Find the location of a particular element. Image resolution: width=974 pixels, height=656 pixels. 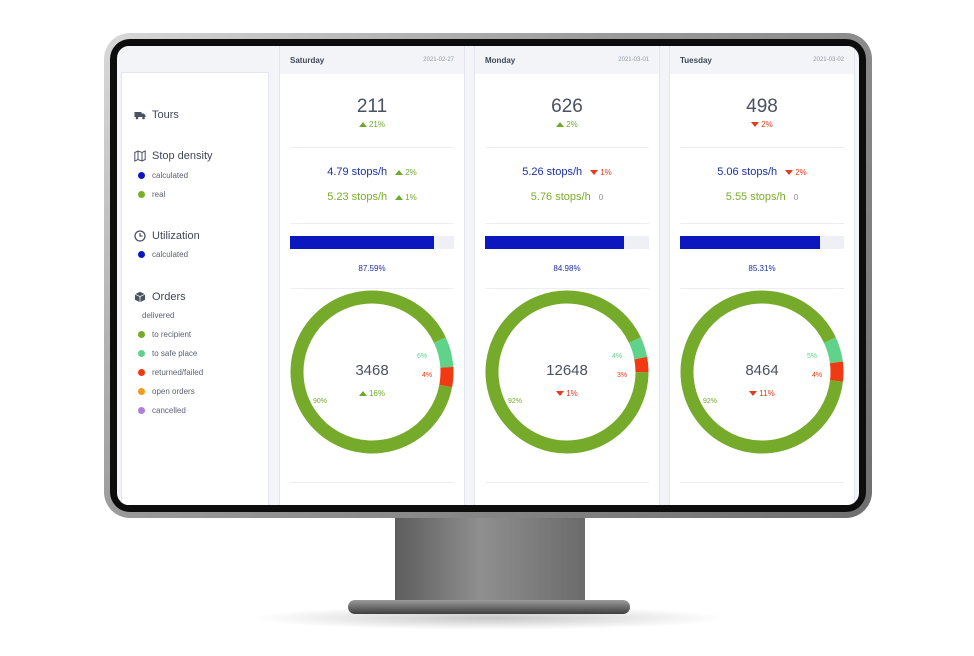

donut-label-returned-failed: 3% is located at coordinates (622, 375).